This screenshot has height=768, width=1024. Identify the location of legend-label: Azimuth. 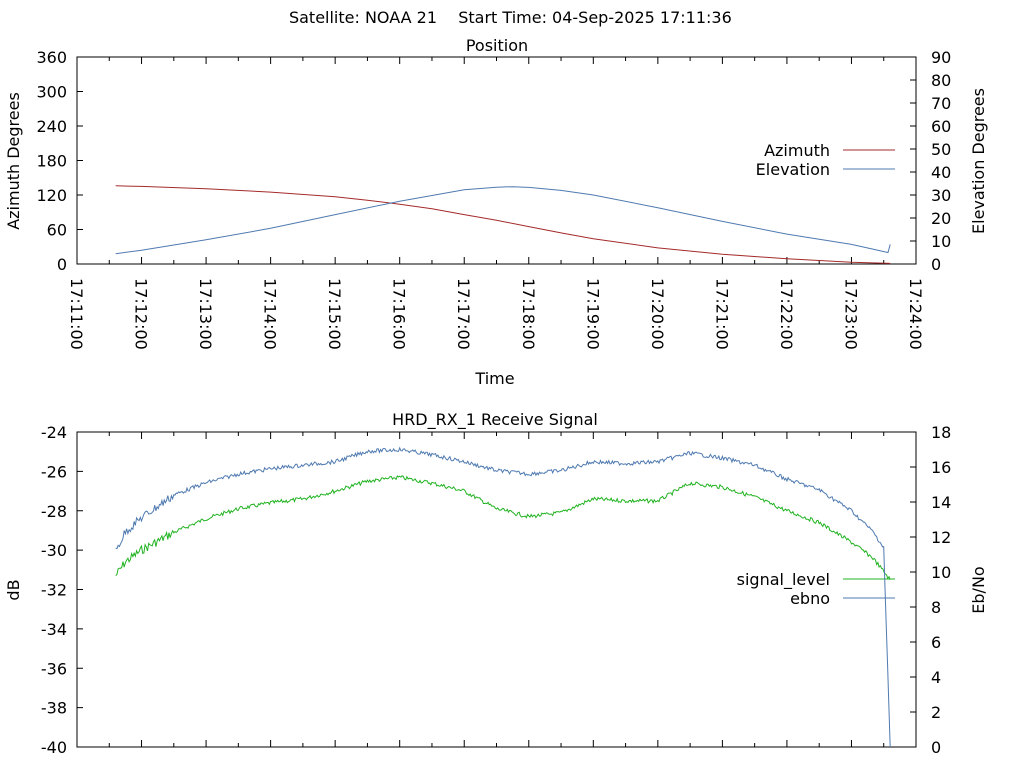
(797, 150).